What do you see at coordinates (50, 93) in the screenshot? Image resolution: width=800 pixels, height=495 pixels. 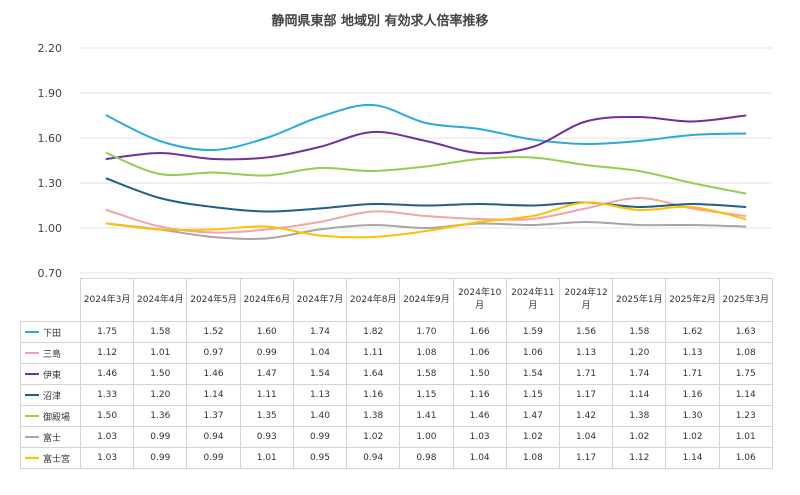 I see `y-tick-label: 1.90` at bounding box center [50, 93].